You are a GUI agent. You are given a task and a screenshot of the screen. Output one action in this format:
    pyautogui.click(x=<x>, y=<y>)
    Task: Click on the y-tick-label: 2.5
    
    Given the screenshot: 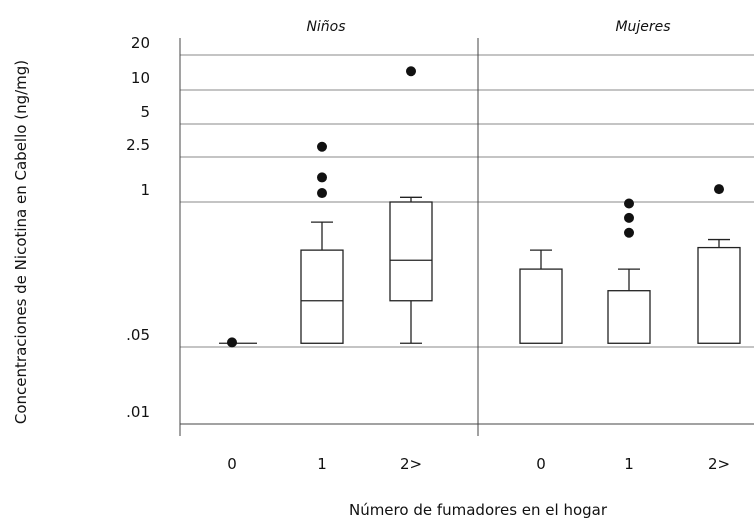 What is the action you would take?
    pyautogui.click(x=138, y=145)
    